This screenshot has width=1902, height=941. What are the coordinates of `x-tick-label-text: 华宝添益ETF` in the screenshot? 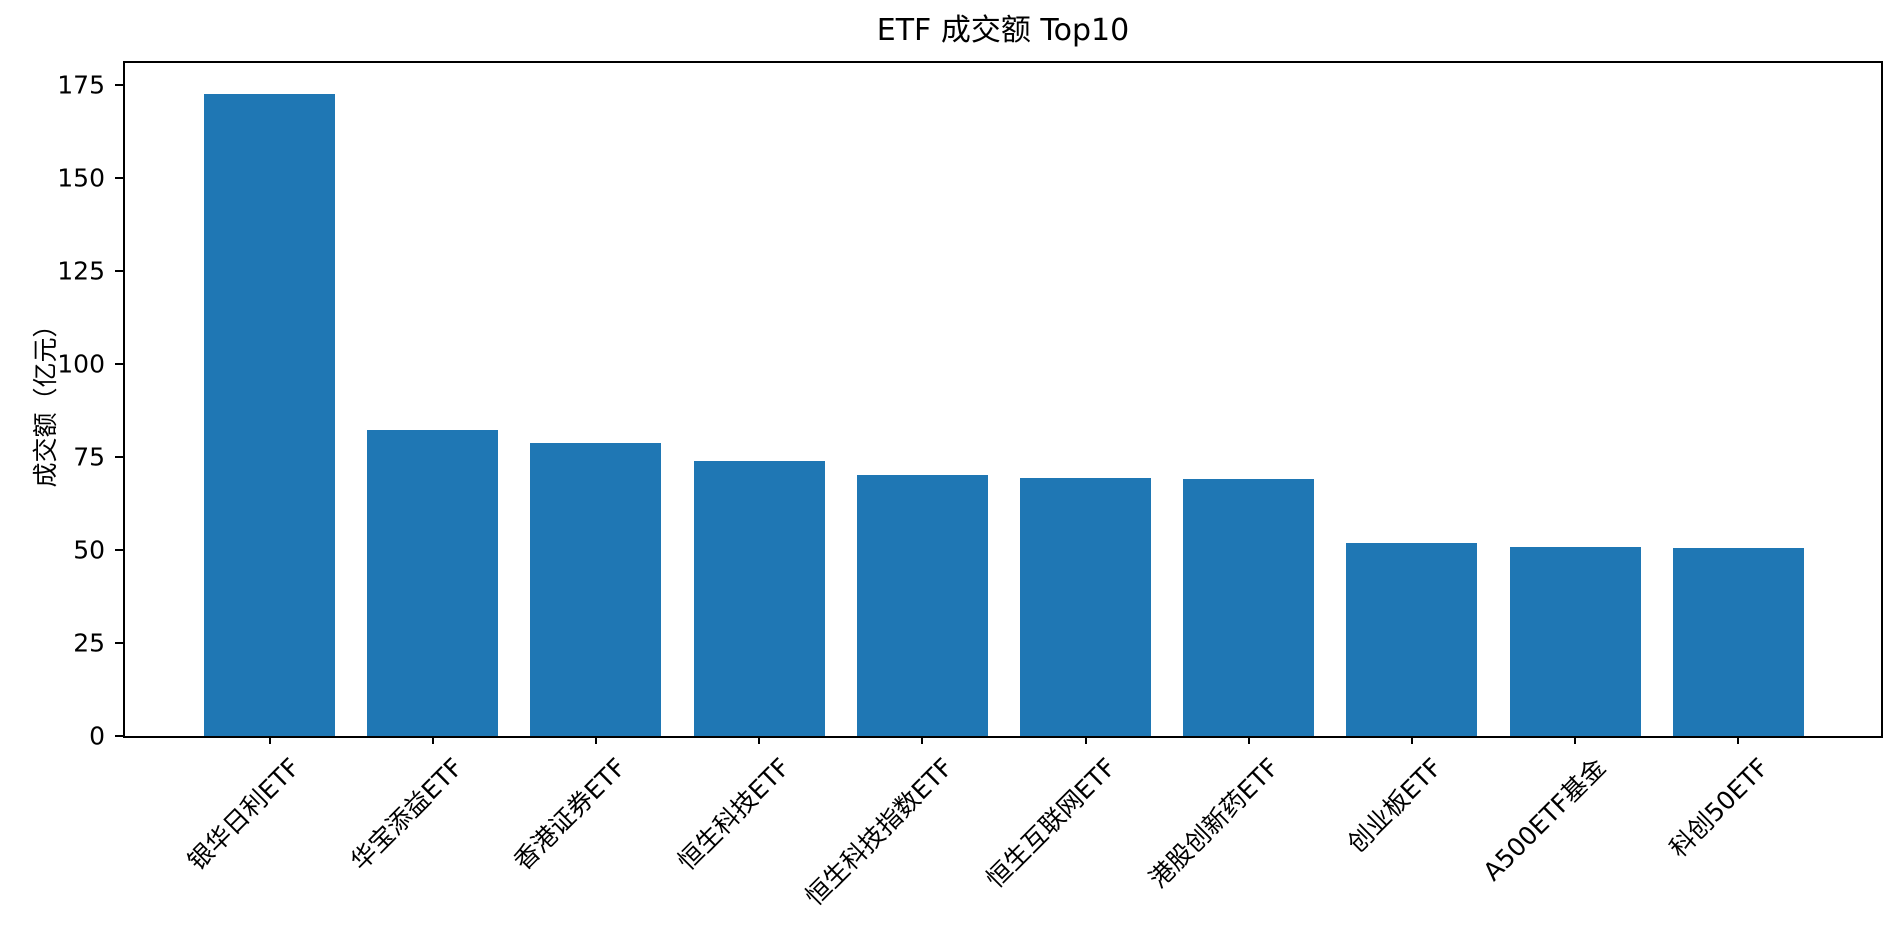 It's located at (407, 814).